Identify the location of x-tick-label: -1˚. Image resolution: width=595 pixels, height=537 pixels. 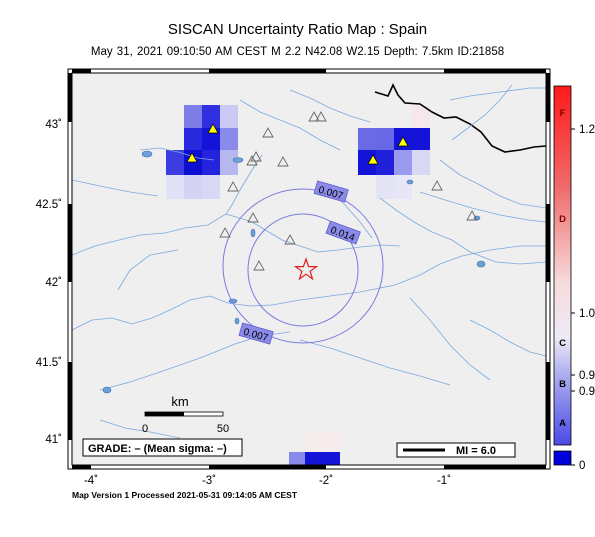
(444, 481).